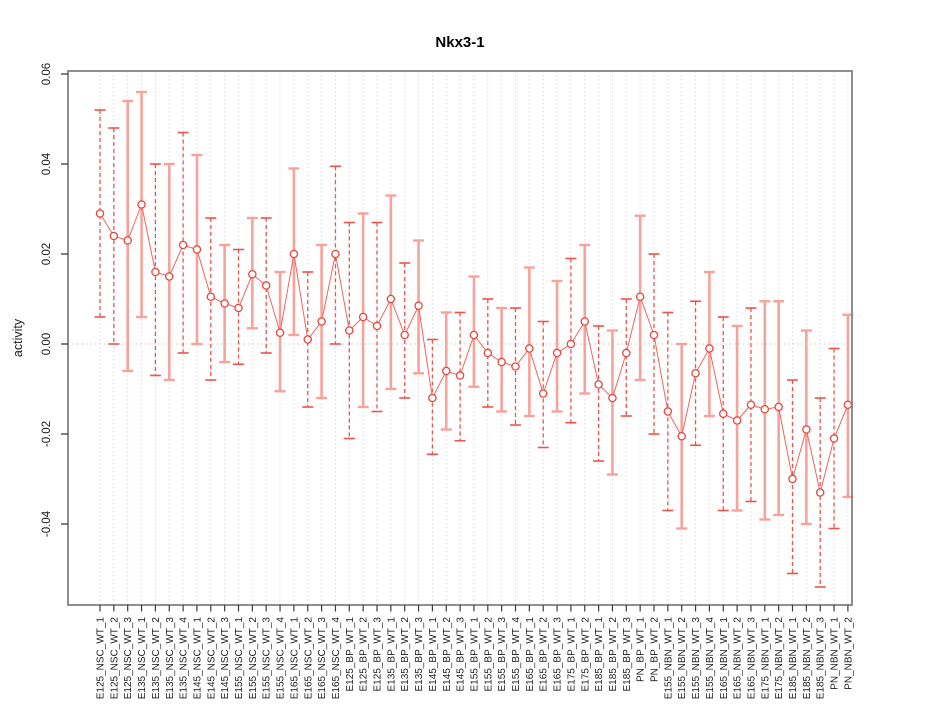  What do you see at coordinates (668, 658) in the screenshot?
I see `x-tick-label: E155_NBN_WT_1` at bounding box center [668, 658].